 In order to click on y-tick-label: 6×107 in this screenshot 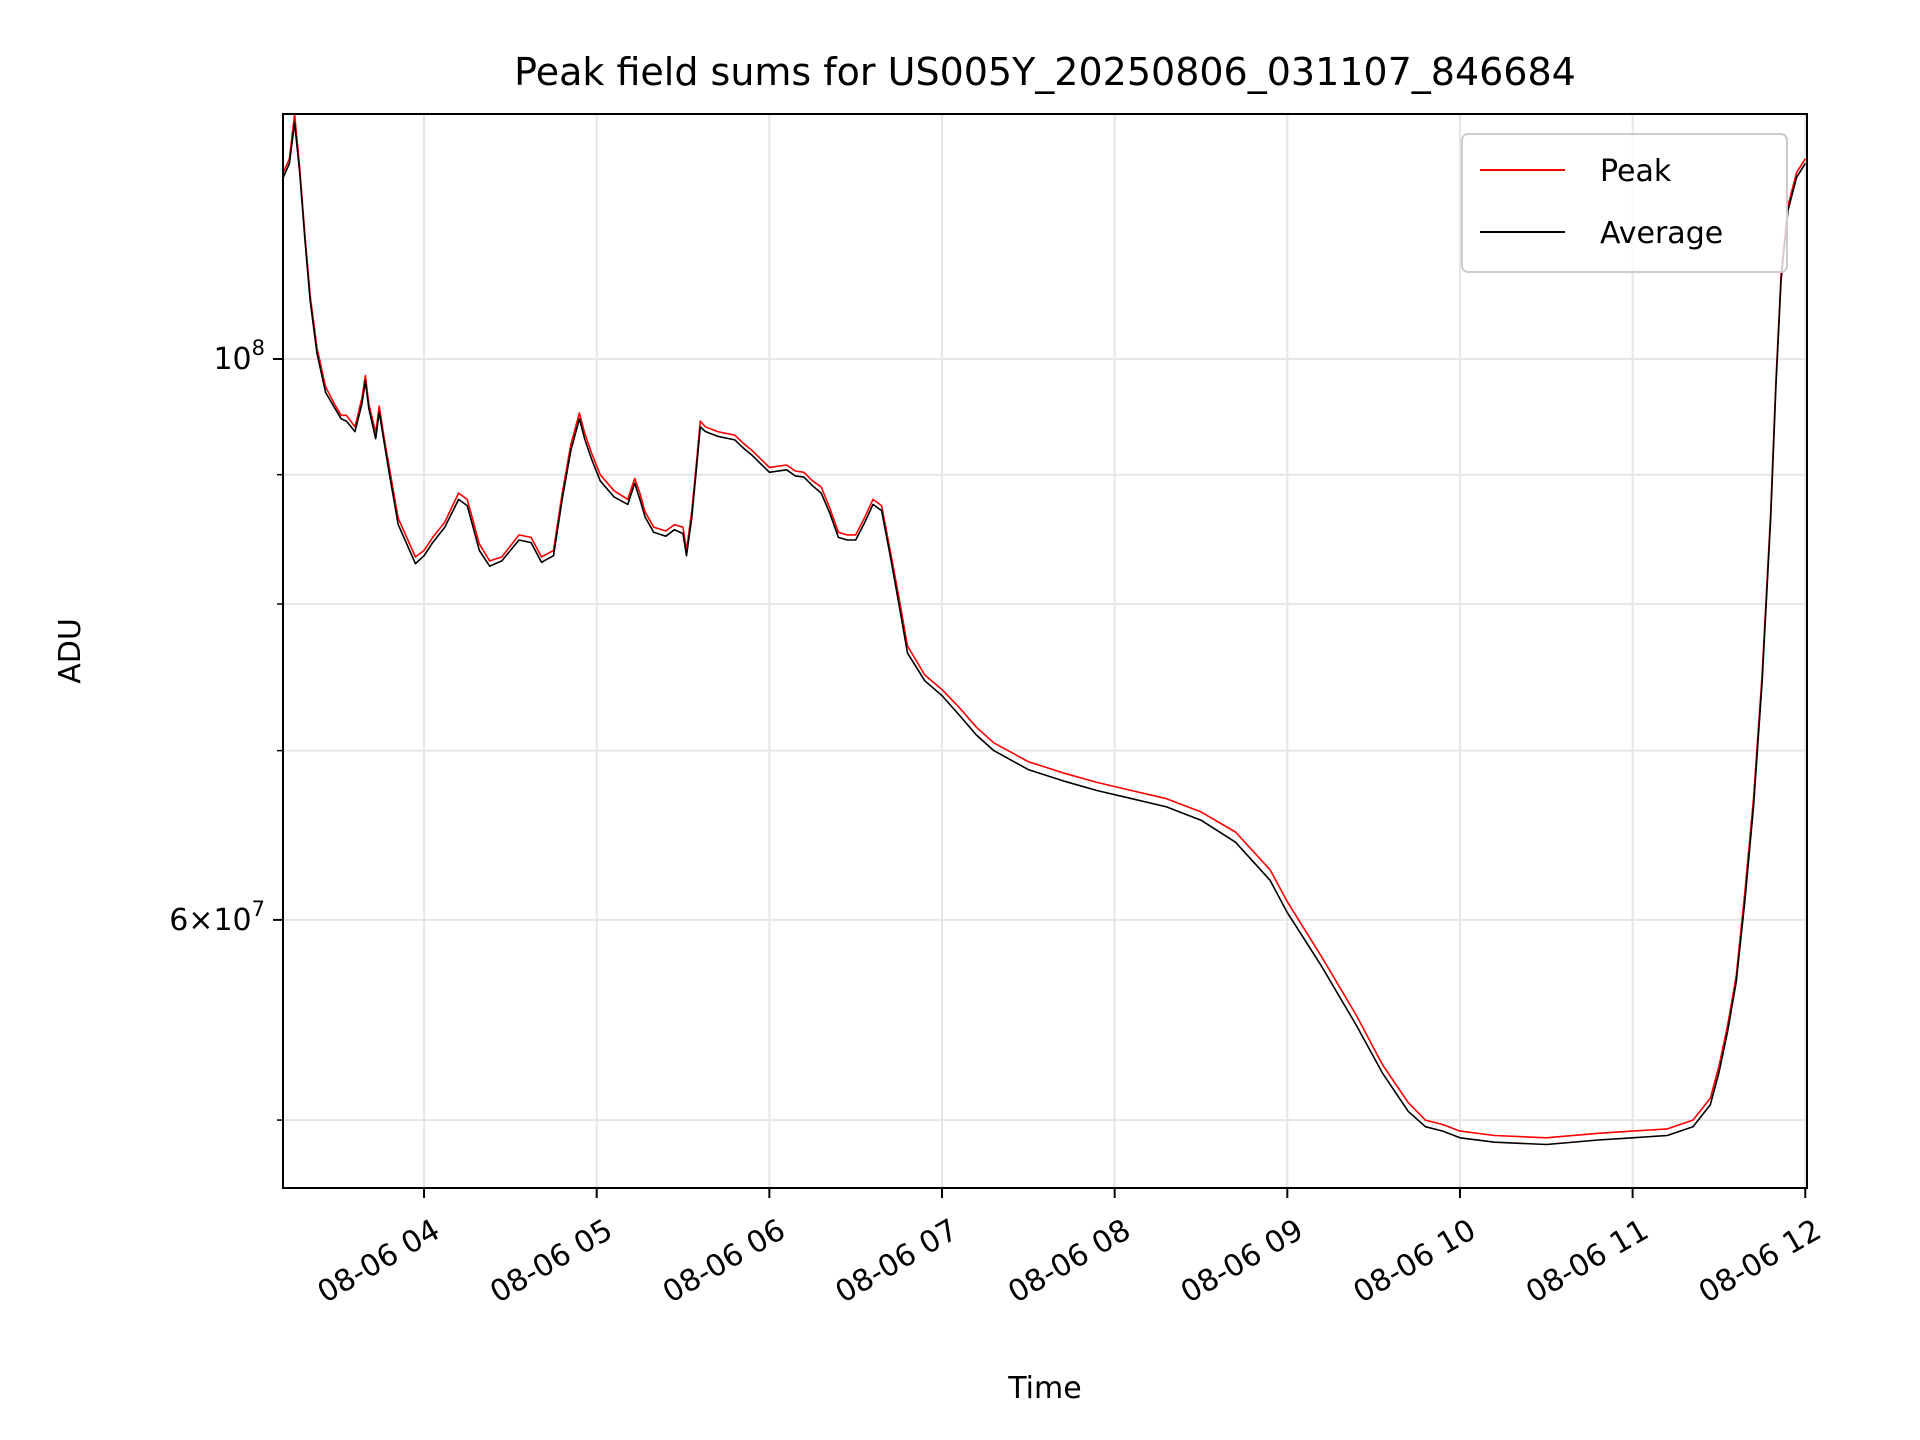, I will do `click(217, 917)`.